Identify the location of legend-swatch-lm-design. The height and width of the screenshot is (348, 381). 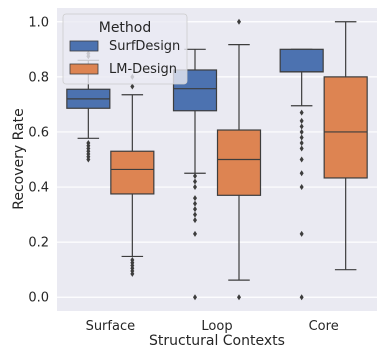
(84, 69).